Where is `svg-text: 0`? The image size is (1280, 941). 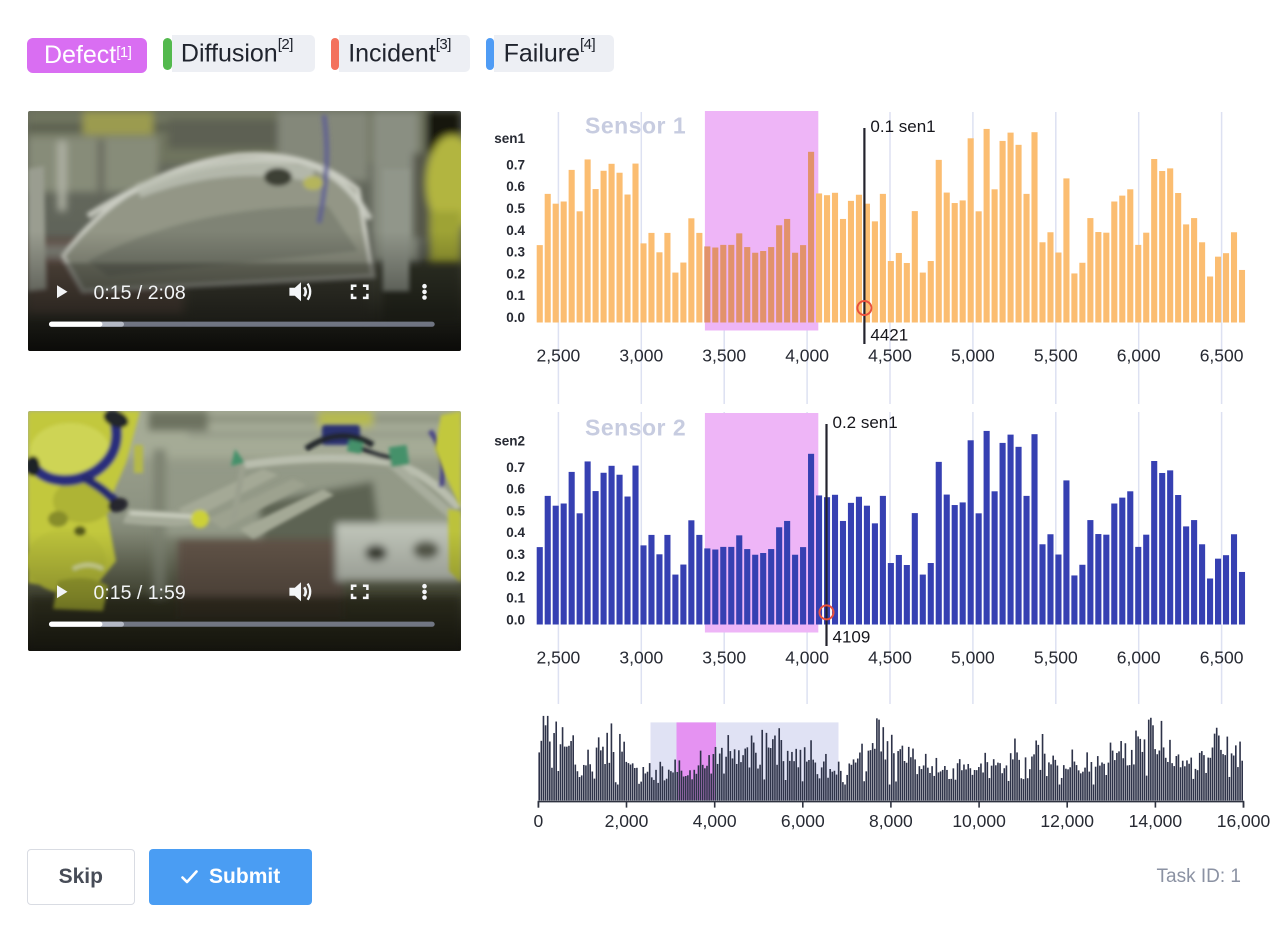 svg-text: 0 is located at coordinates (539, 821).